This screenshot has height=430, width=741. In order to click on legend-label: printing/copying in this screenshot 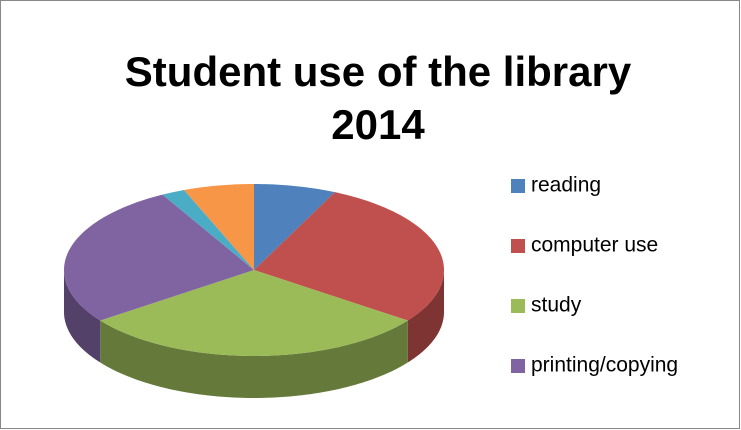, I will do `click(604, 365)`.